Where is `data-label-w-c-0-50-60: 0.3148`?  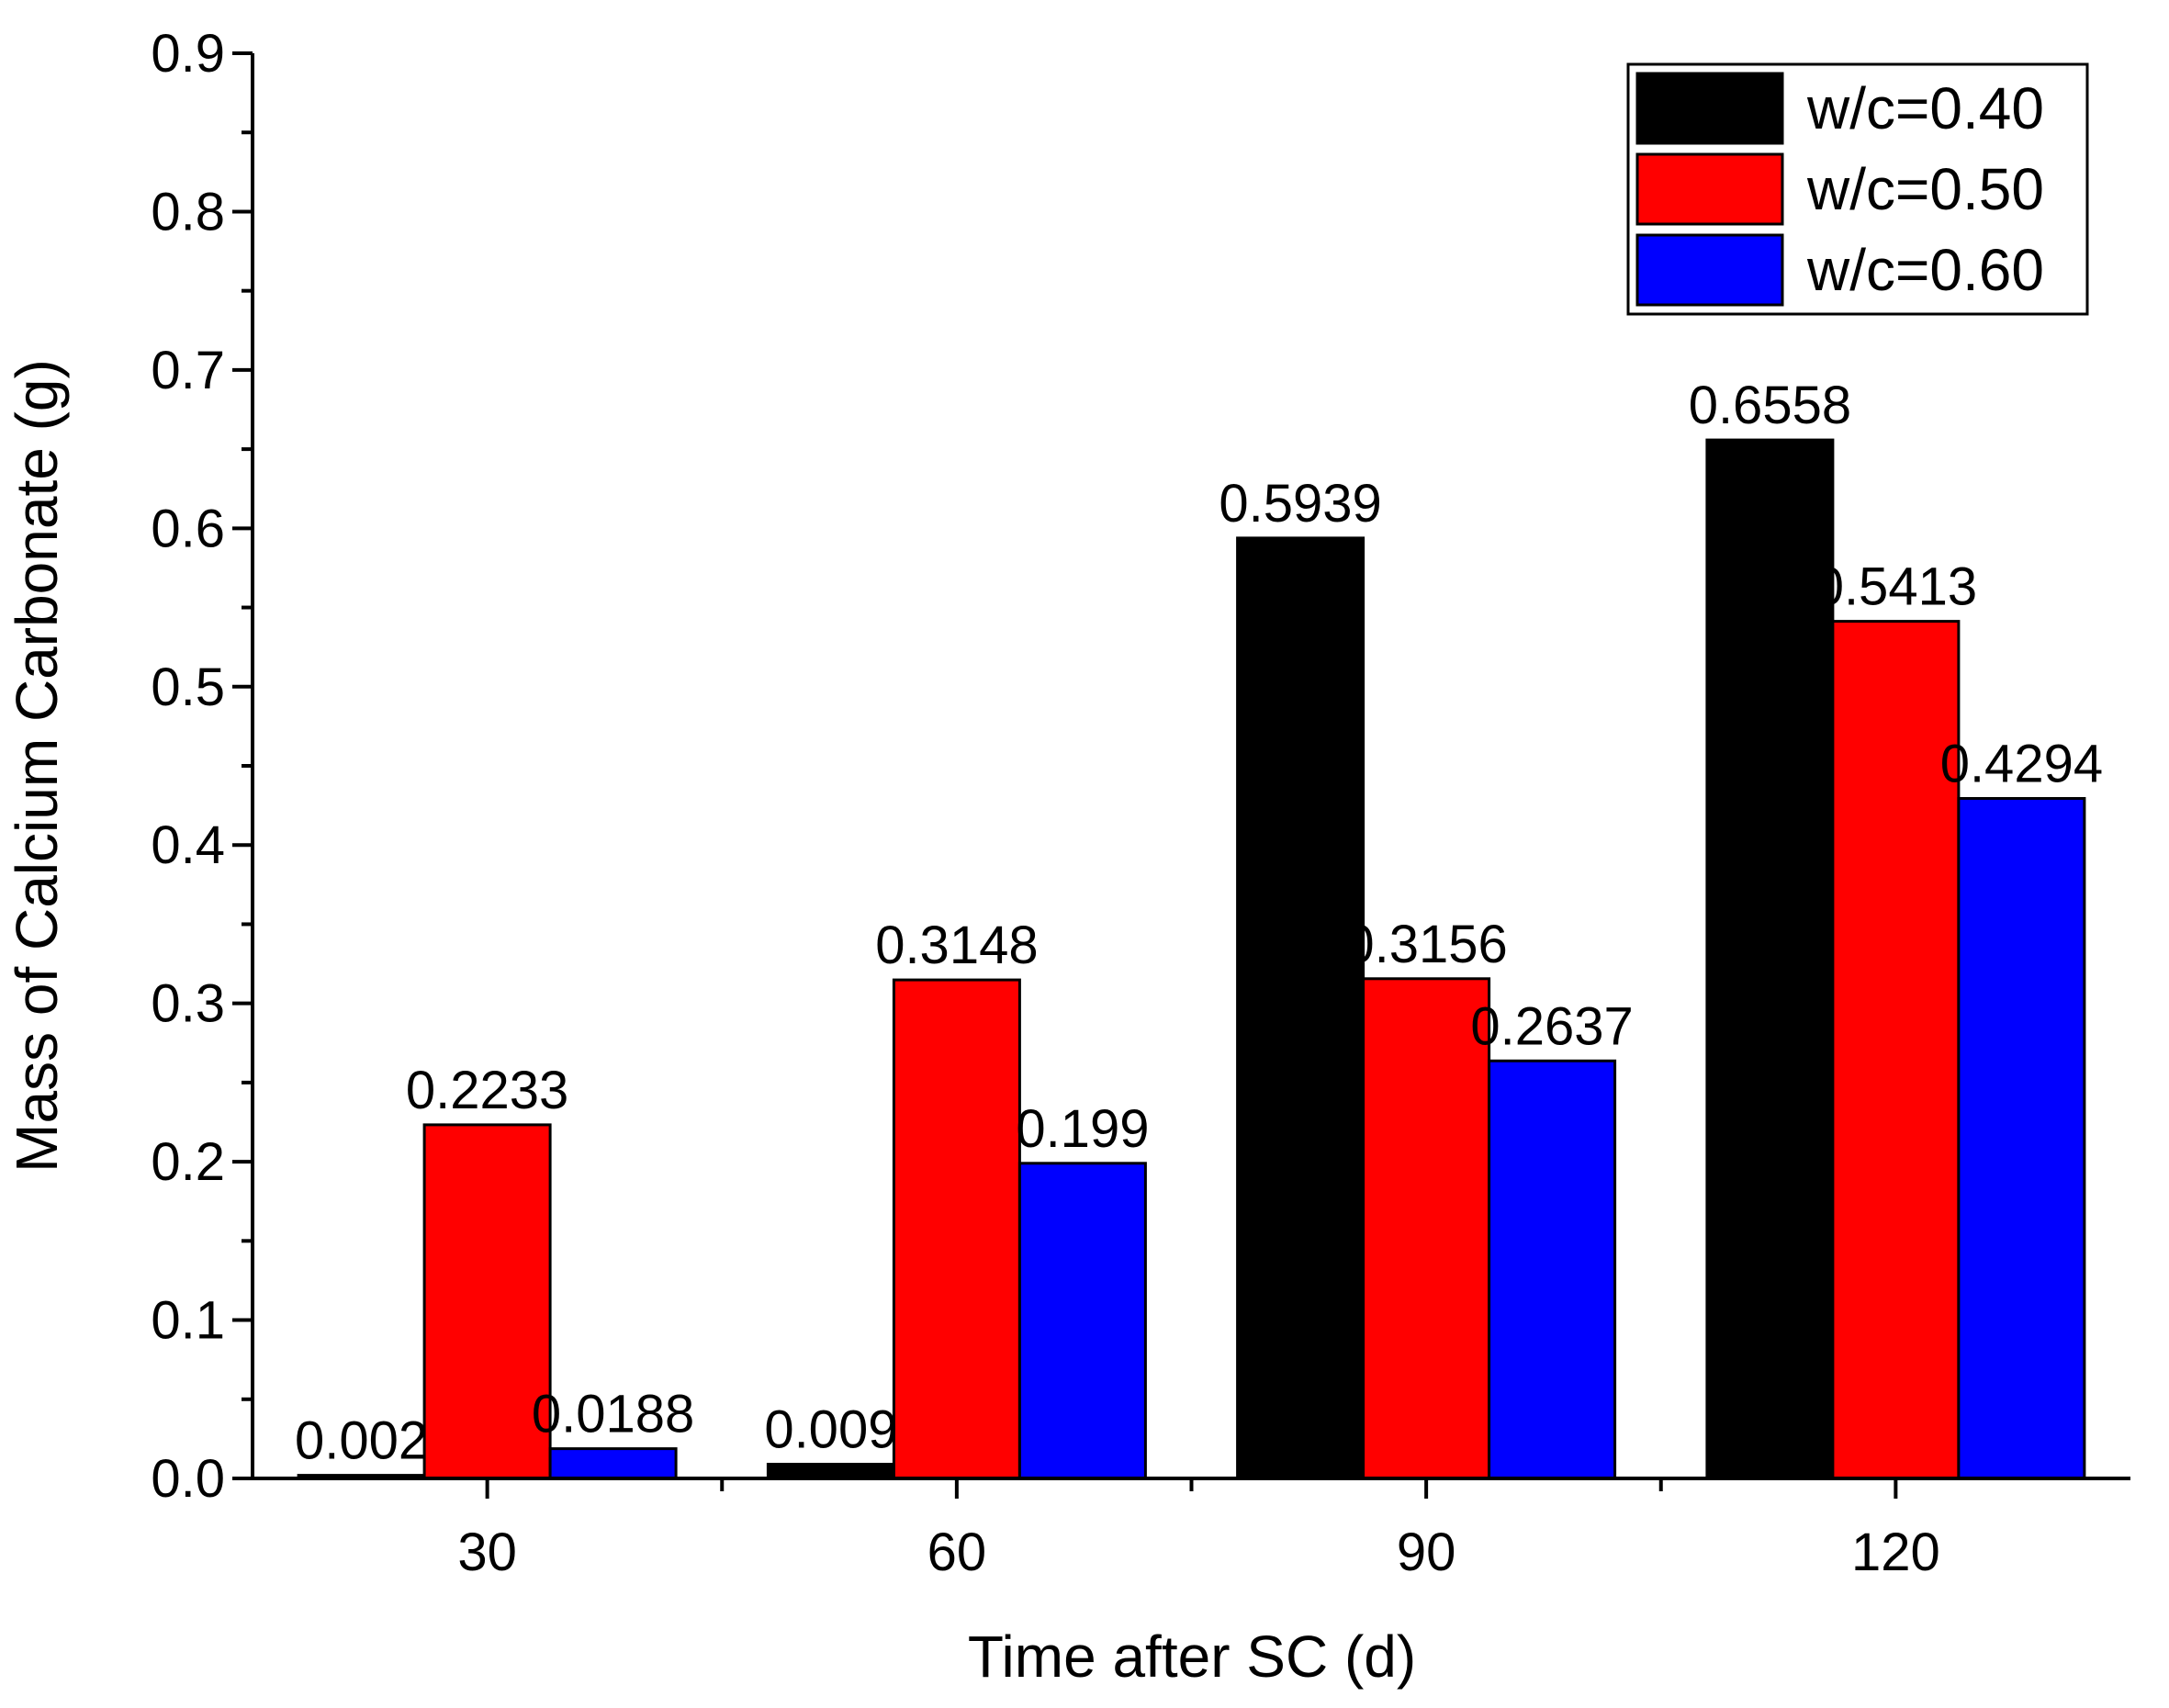 data-label-w-c-0-50-60: 0.3148 is located at coordinates (956, 946).